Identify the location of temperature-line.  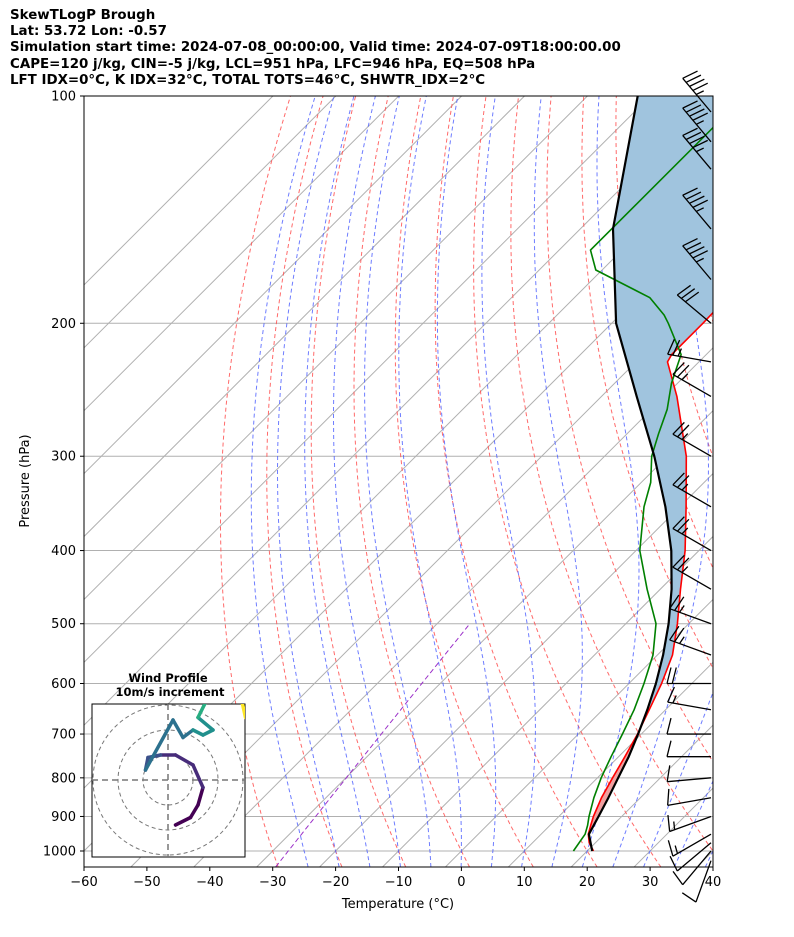
(650, 581).